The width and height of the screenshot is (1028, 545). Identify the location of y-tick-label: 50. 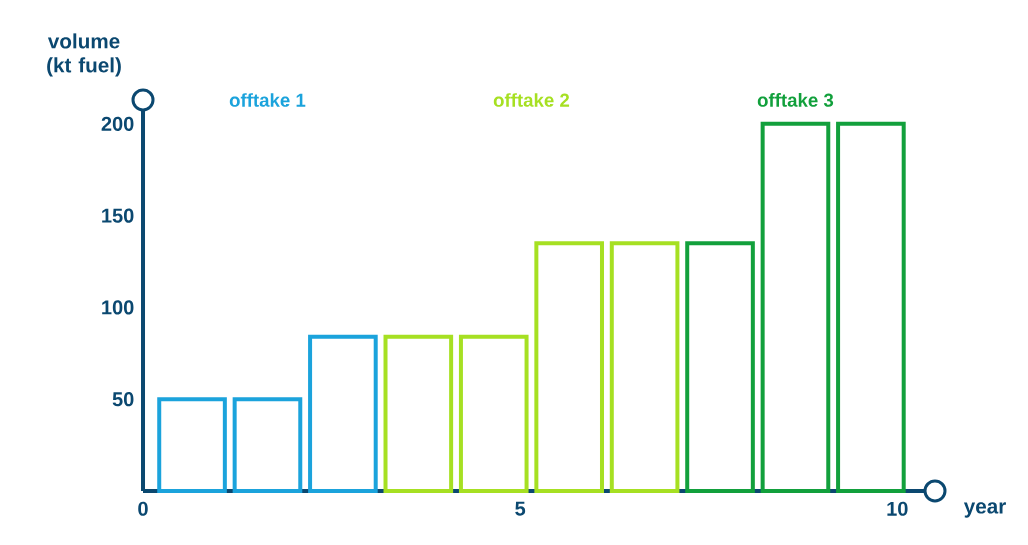
(123, 399).